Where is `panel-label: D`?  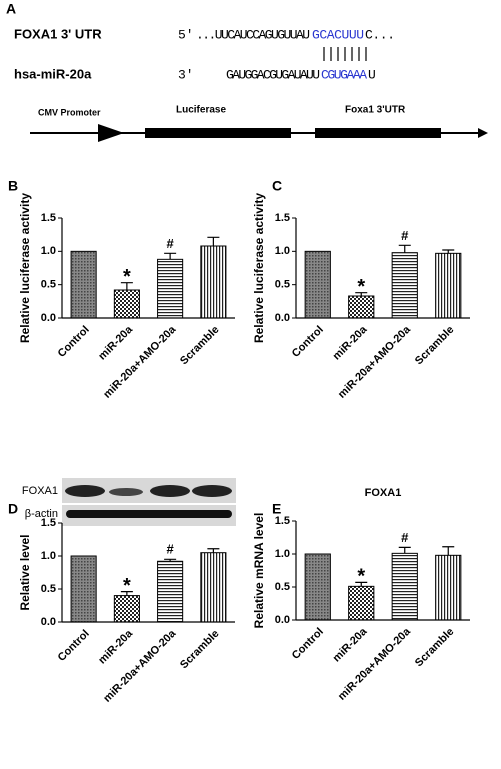
panel-label: D is located at coordinates (13, 509).